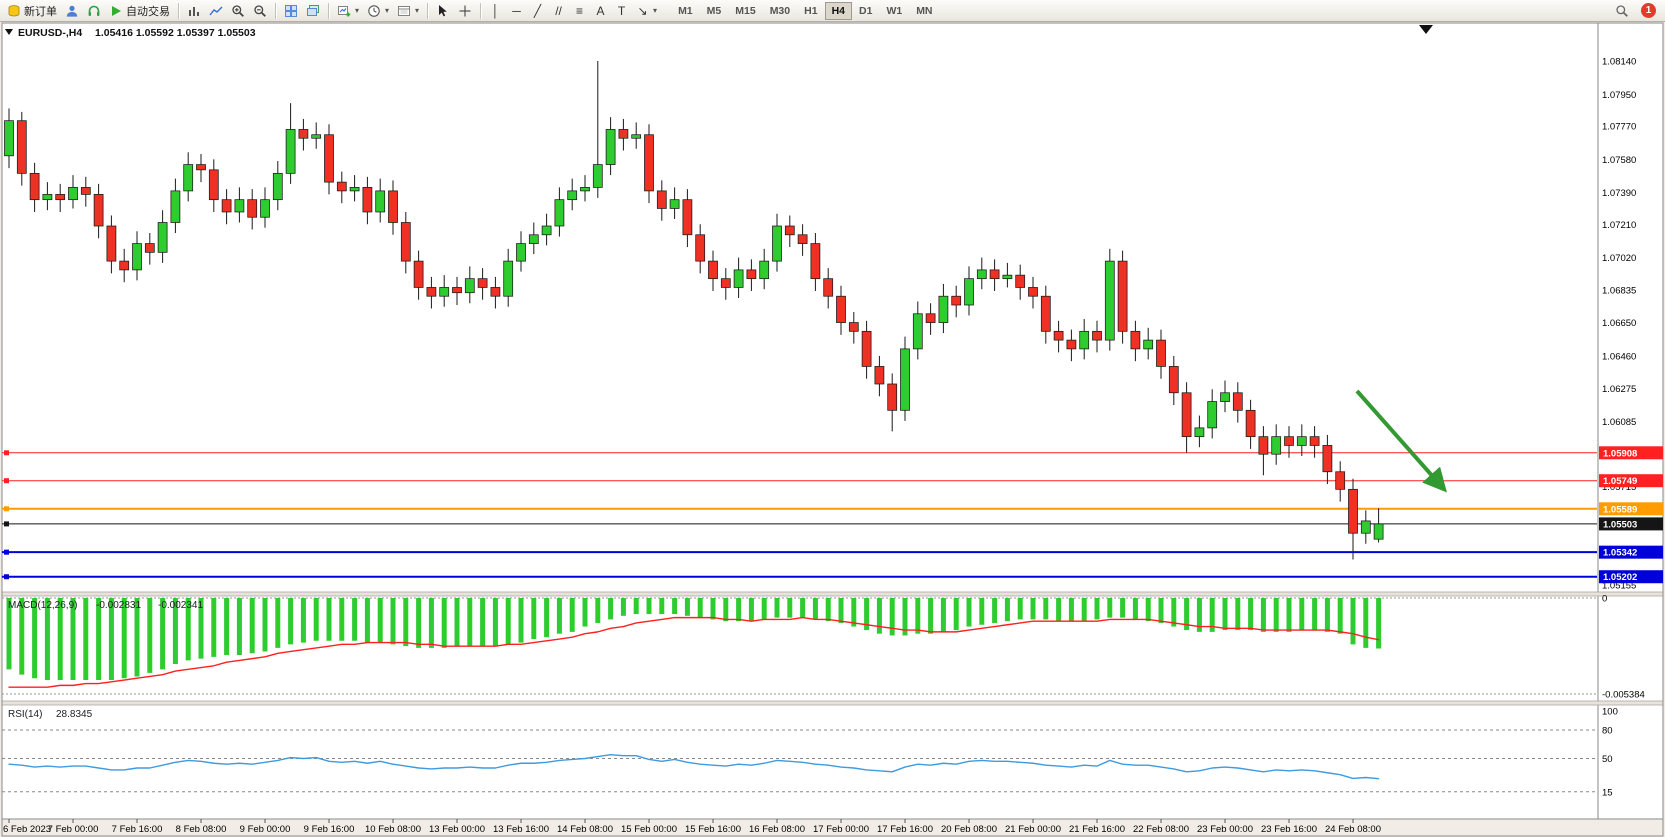 This screenshot has height=837, width=1665. What do you see at coordinates (94, 10) in the screenshot?
I see `community-button` at bounding box center [94, 10].